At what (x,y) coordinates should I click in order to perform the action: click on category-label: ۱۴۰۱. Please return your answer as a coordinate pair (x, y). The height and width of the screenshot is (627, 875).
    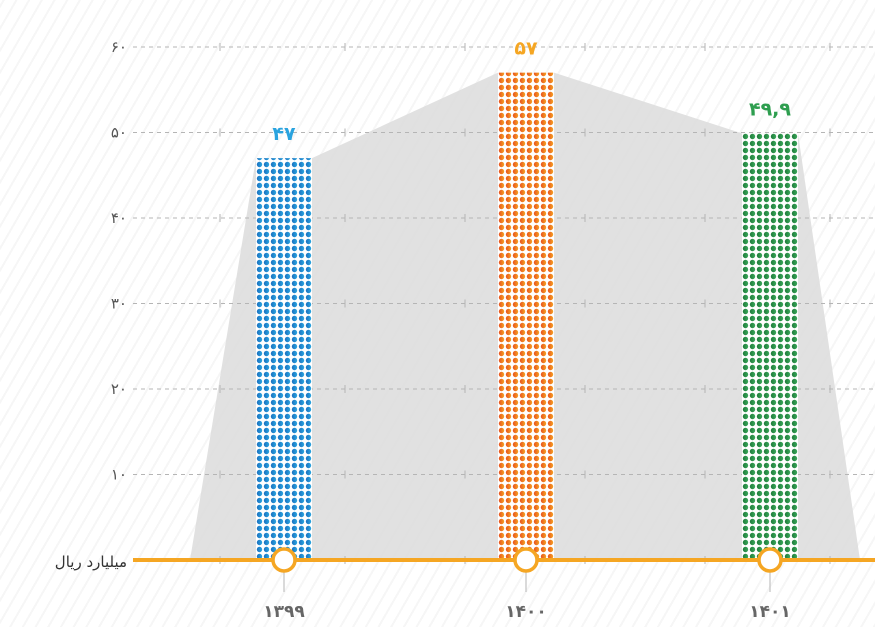
    Looking at the image, I should click on (770, 612).